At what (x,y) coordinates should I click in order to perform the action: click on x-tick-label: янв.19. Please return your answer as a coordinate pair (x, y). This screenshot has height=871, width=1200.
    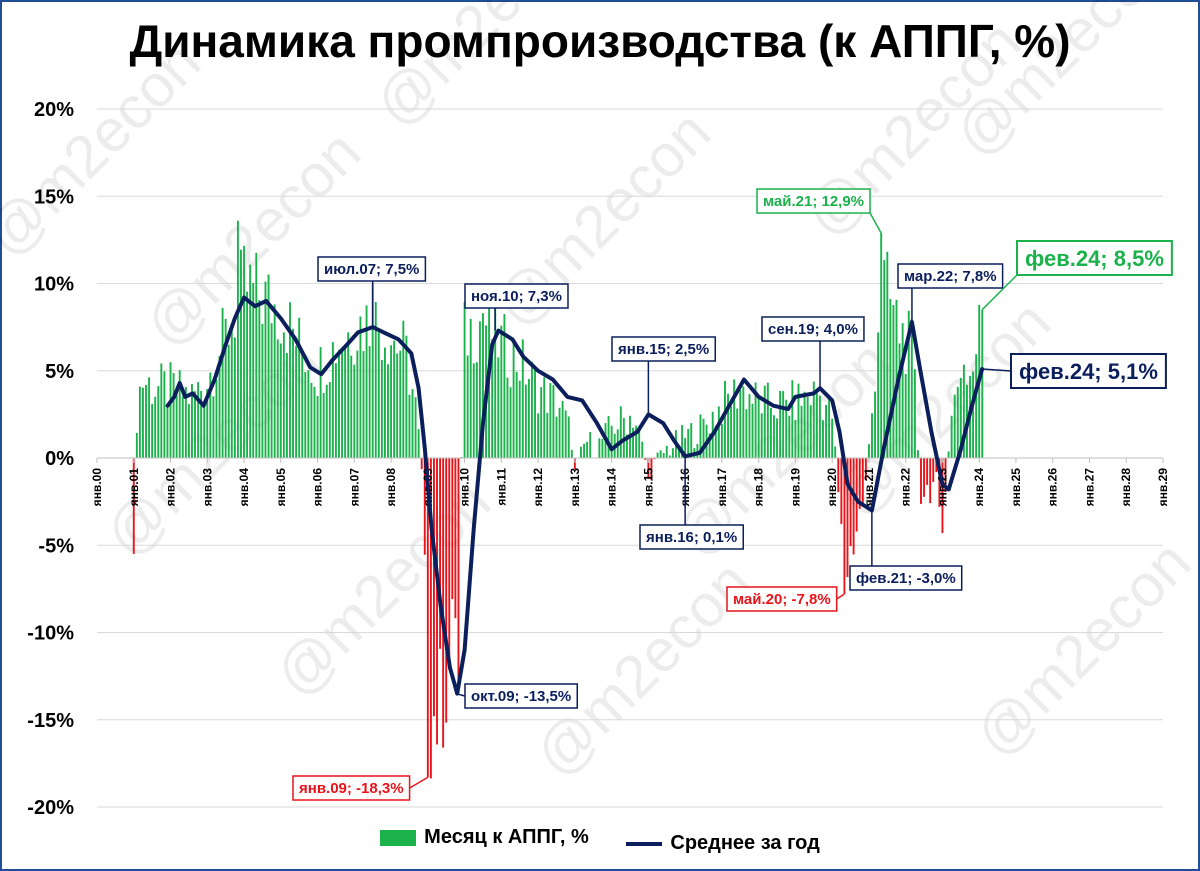
    Looking at the image, I should click on (795, 487).